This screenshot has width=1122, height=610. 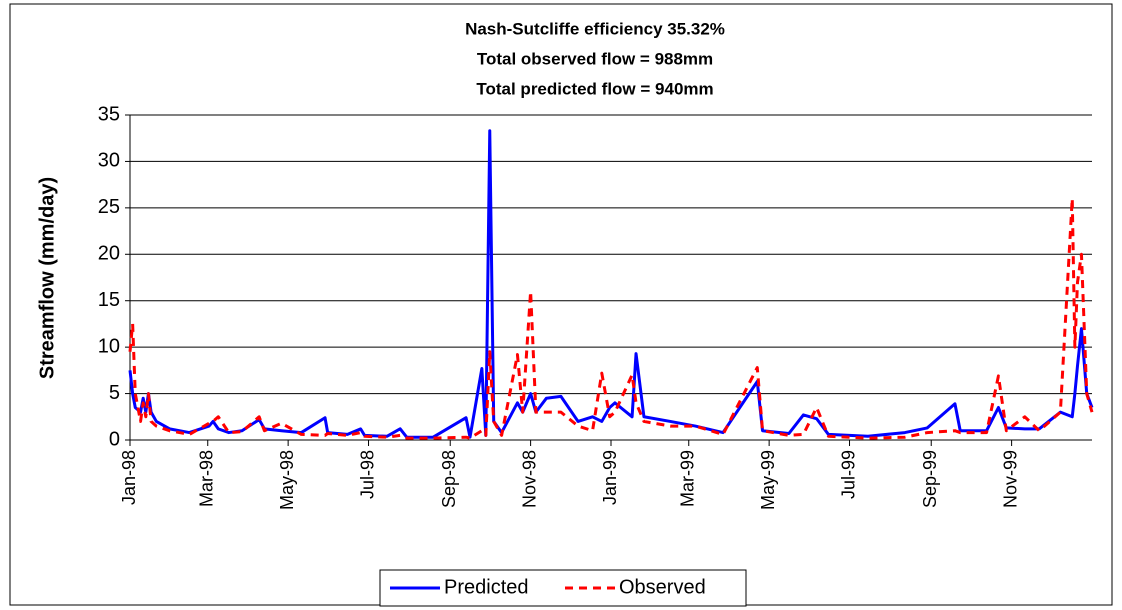 What do you see at coordinates (114, 439) in the screenshot?
I see `y-tick-label: 0` at bounding box center [114, 439].